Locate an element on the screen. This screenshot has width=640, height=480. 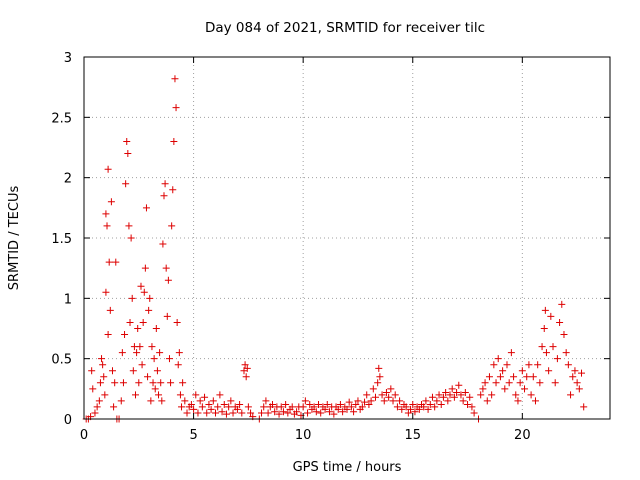
y-tick-label: 1 is located at coordinates (68, 299).